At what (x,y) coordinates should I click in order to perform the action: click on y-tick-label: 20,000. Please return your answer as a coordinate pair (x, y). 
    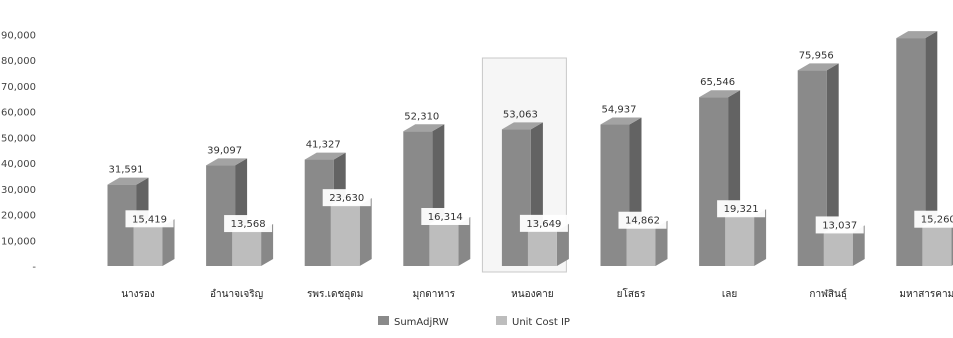
    Looking at the image, I should click on (18, 216).